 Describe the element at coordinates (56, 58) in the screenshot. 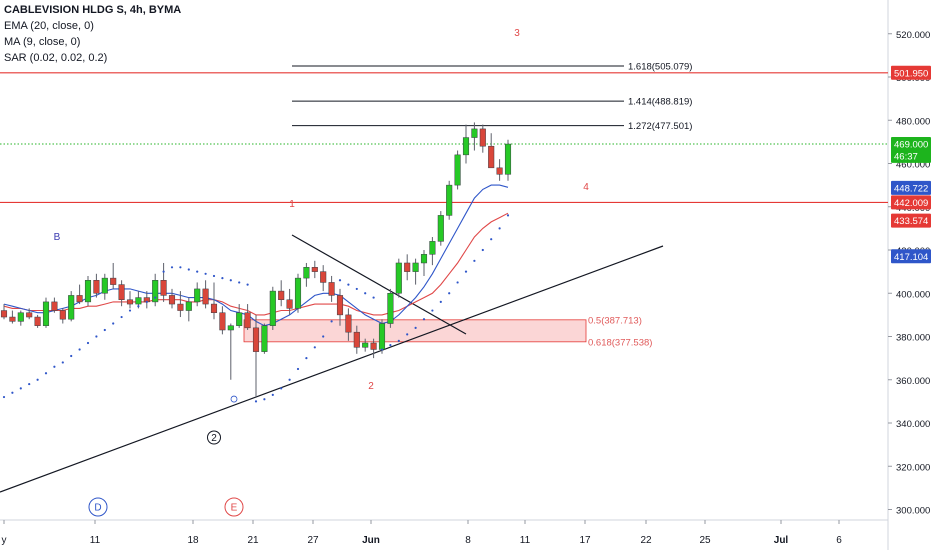

I see `legend-sar: SAR (0.02, 0.02, 0.2)` at that location.